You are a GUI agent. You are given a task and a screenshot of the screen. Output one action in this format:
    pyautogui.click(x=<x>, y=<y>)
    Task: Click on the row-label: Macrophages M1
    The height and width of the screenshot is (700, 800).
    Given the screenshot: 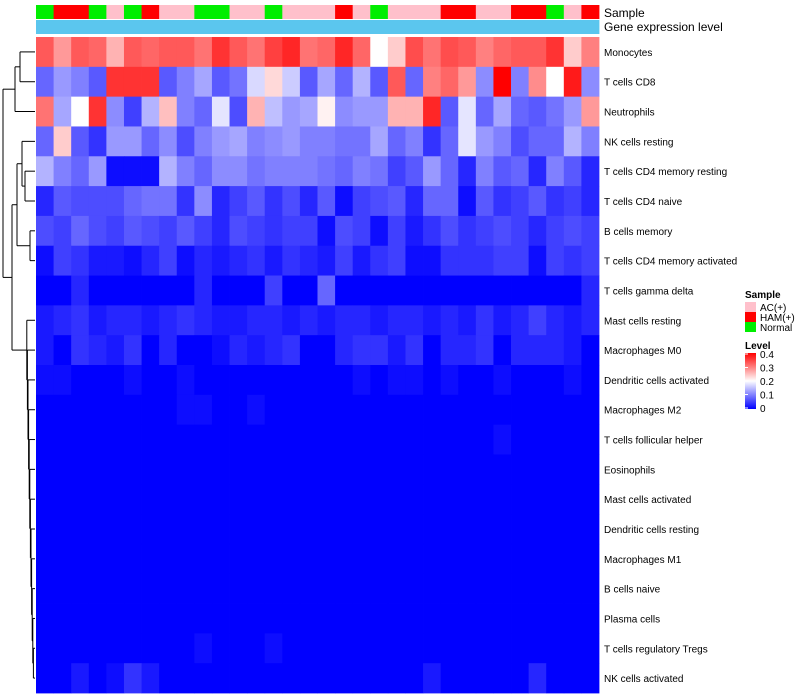 What is the action you would take?
    pyautogui.click(x=643, y=560)
    